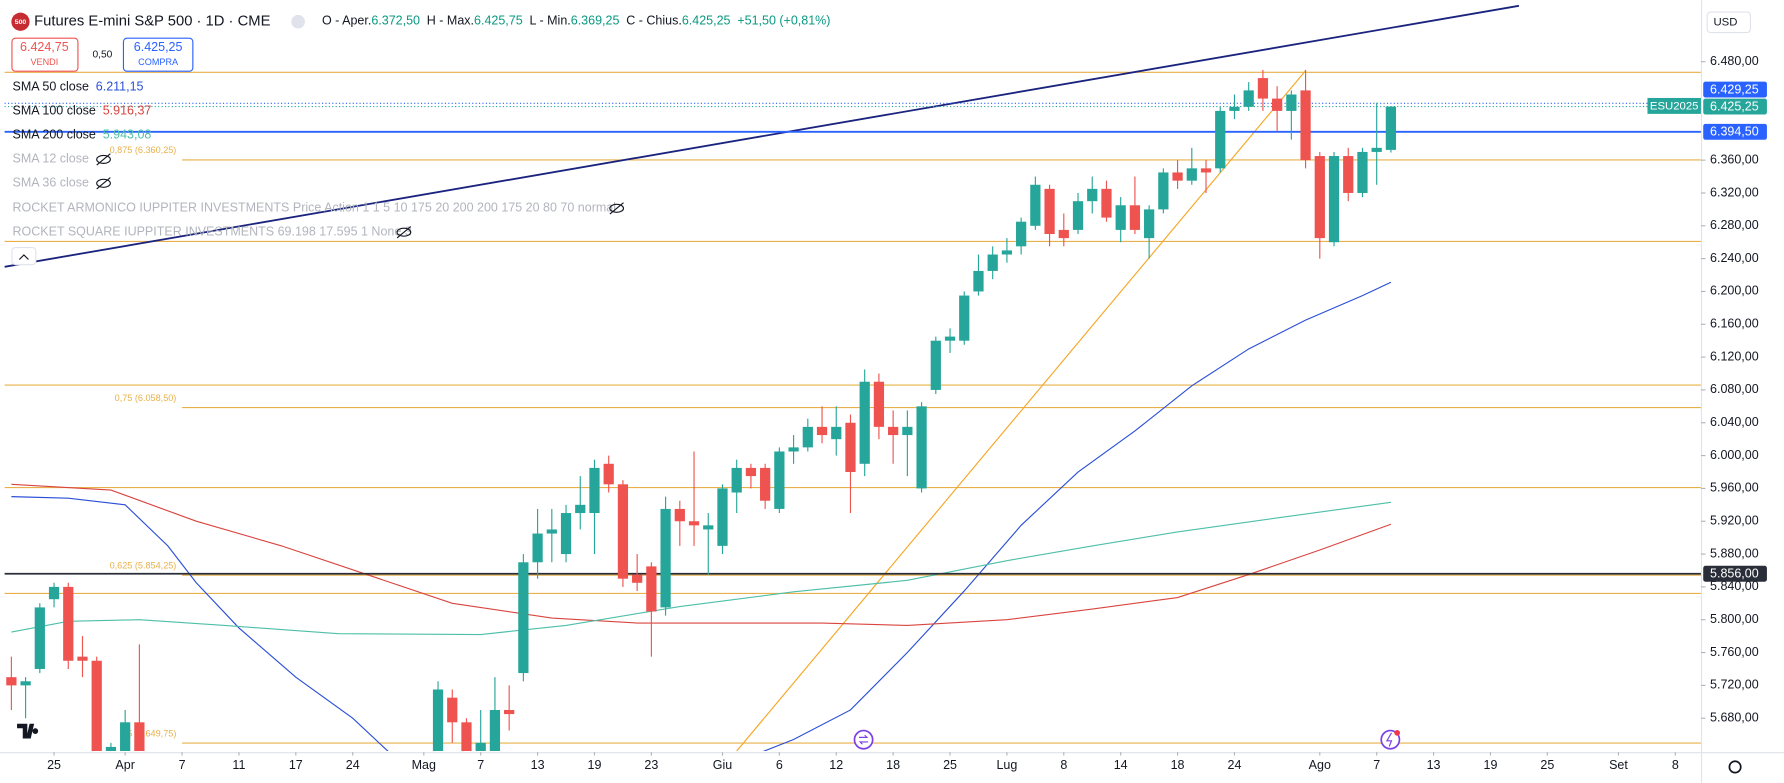 The width and height of the screenshot is (1784, 783). I want to click on price-label: 6.429,25, so click(1734, 89).